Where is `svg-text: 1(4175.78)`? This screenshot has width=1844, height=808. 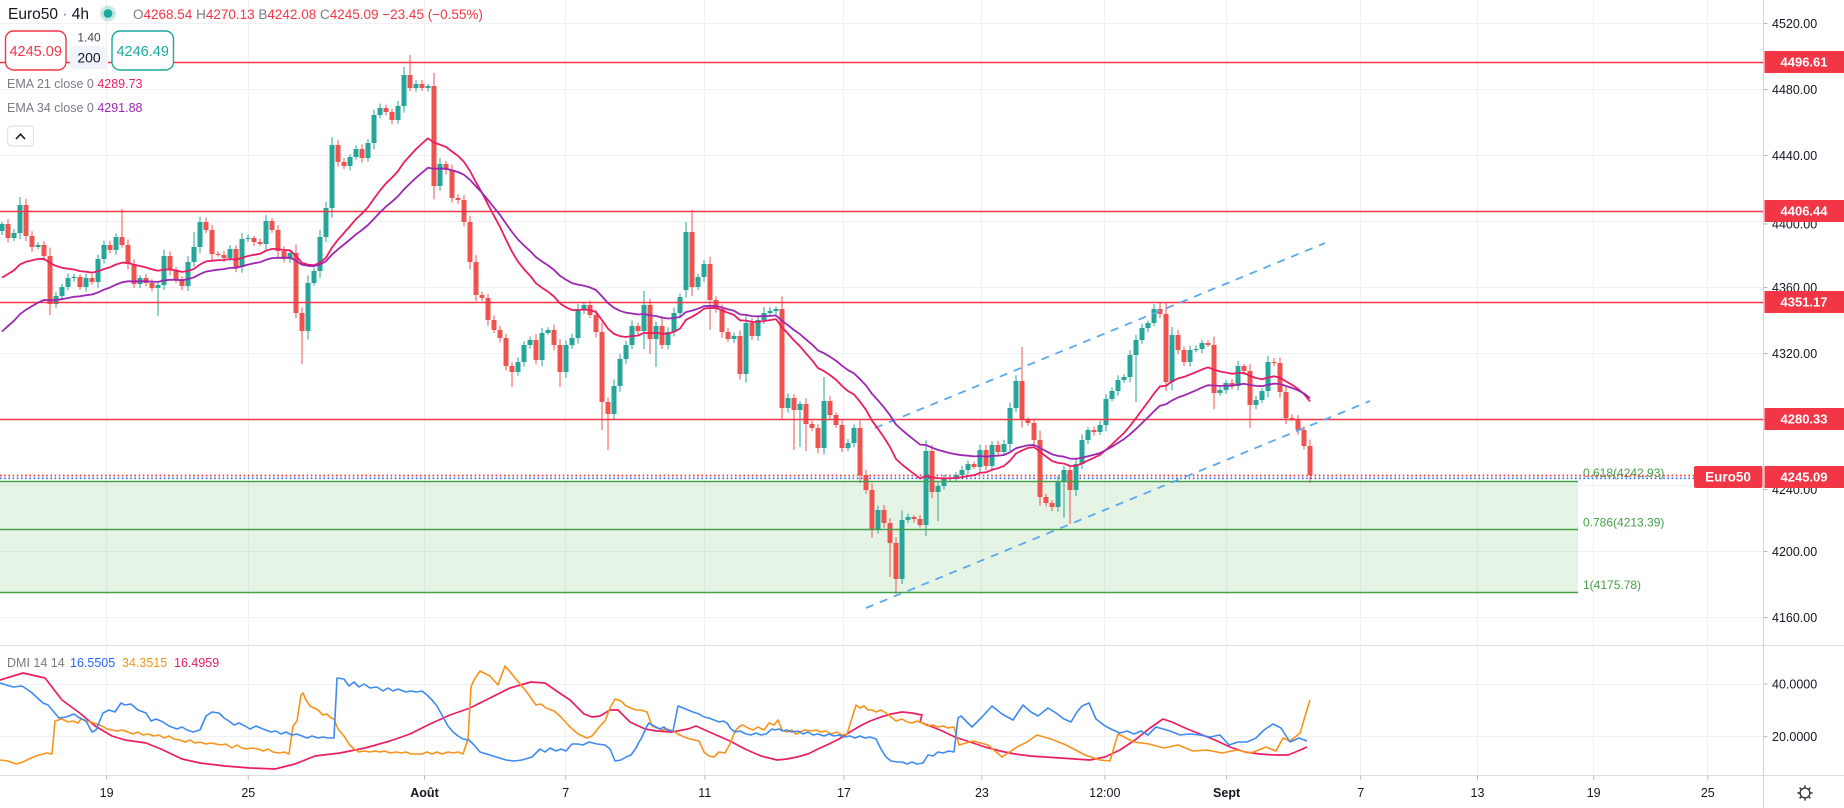 svg-text: 1(4175.78) is located at coordinates (1612, 585).